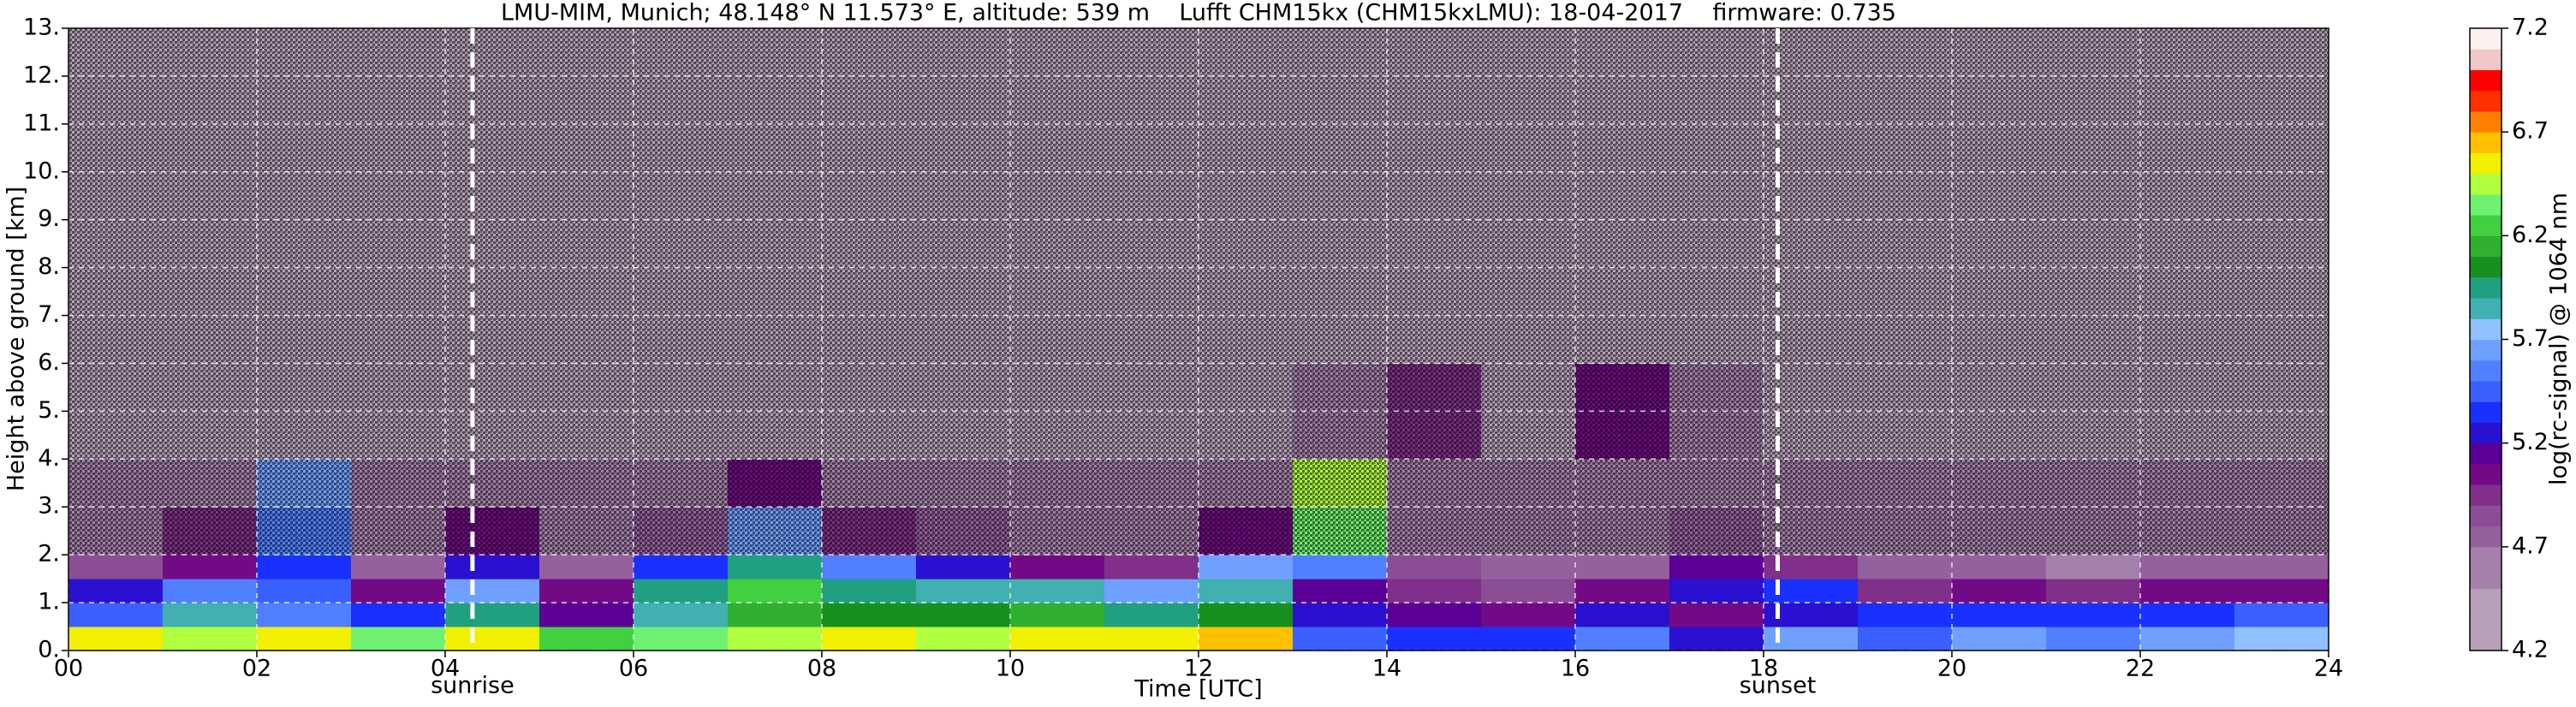 The height and width of the screenshot is (707, 2576). I want to click on x-tick-label: 02, so click(256, 669).